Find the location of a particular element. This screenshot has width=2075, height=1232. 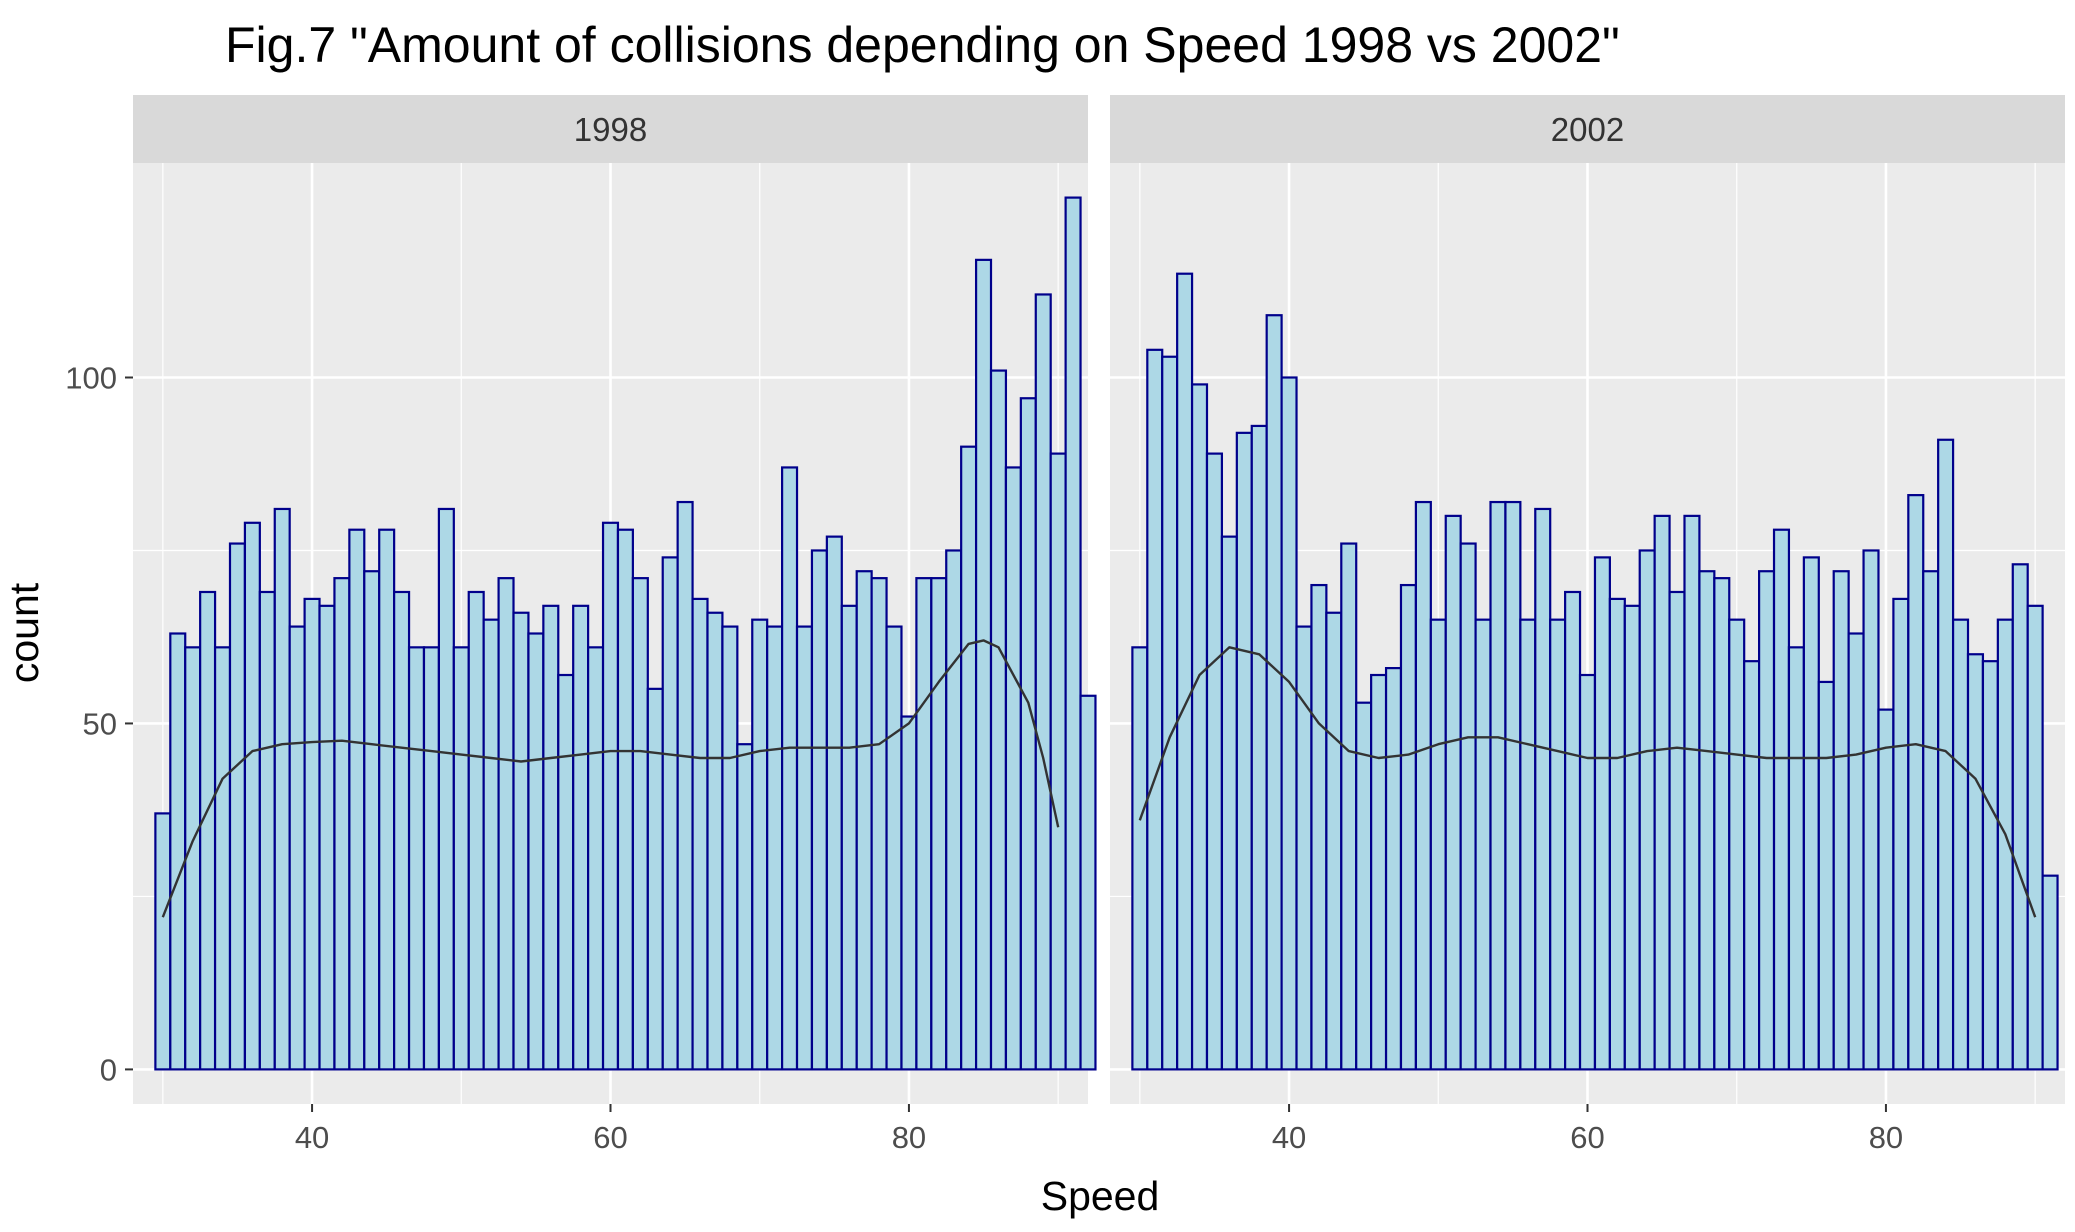

y-tick-label: 50 is located at coordinates (100, 723).